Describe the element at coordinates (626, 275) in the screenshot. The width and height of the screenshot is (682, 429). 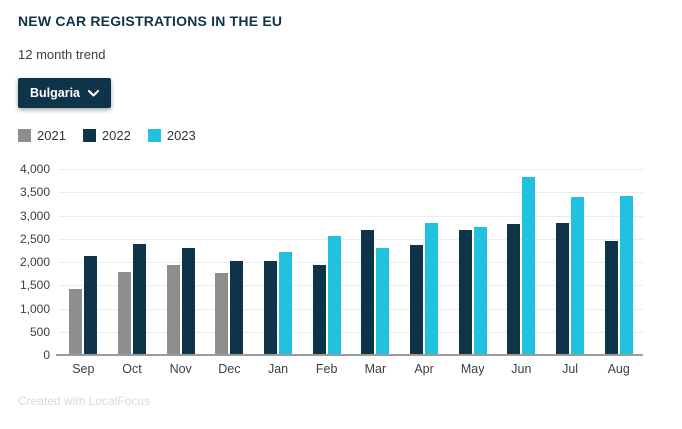
I see `bar-2023-aug` at that location.